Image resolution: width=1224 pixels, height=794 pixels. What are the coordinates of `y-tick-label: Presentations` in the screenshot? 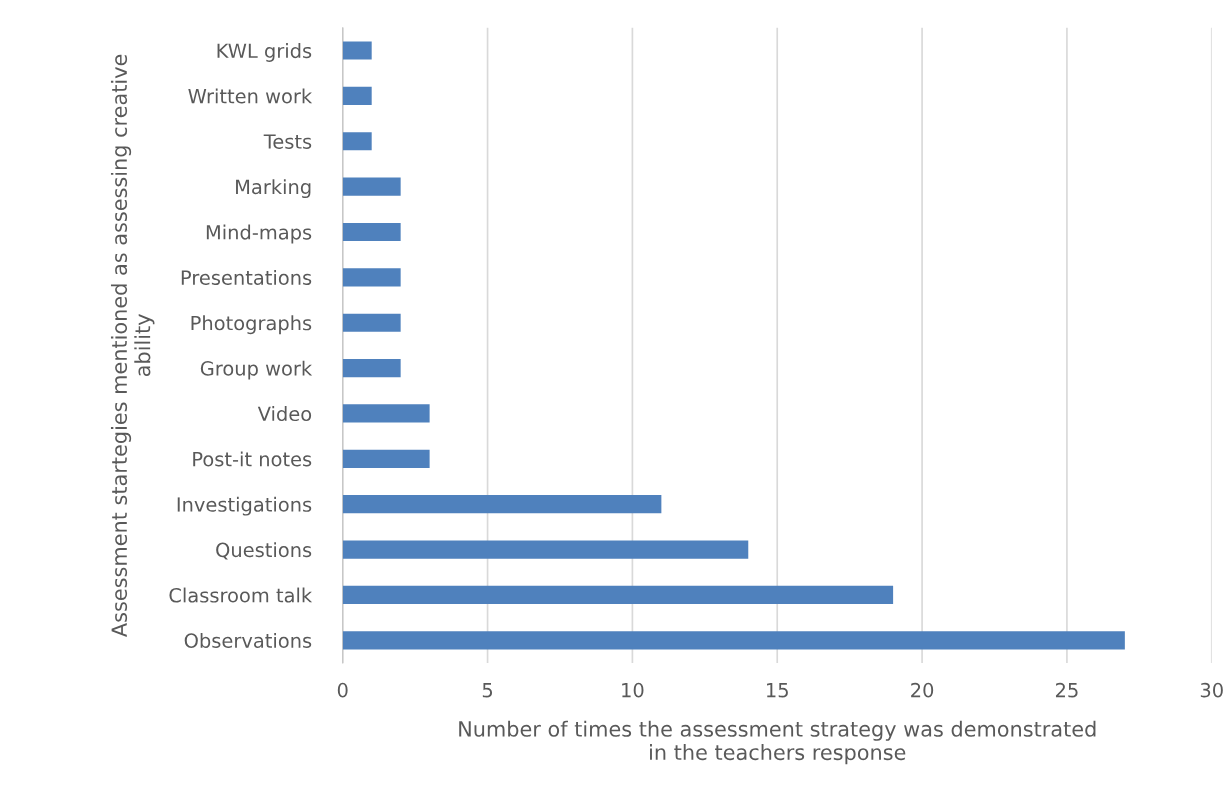 It's located at (246, 277).